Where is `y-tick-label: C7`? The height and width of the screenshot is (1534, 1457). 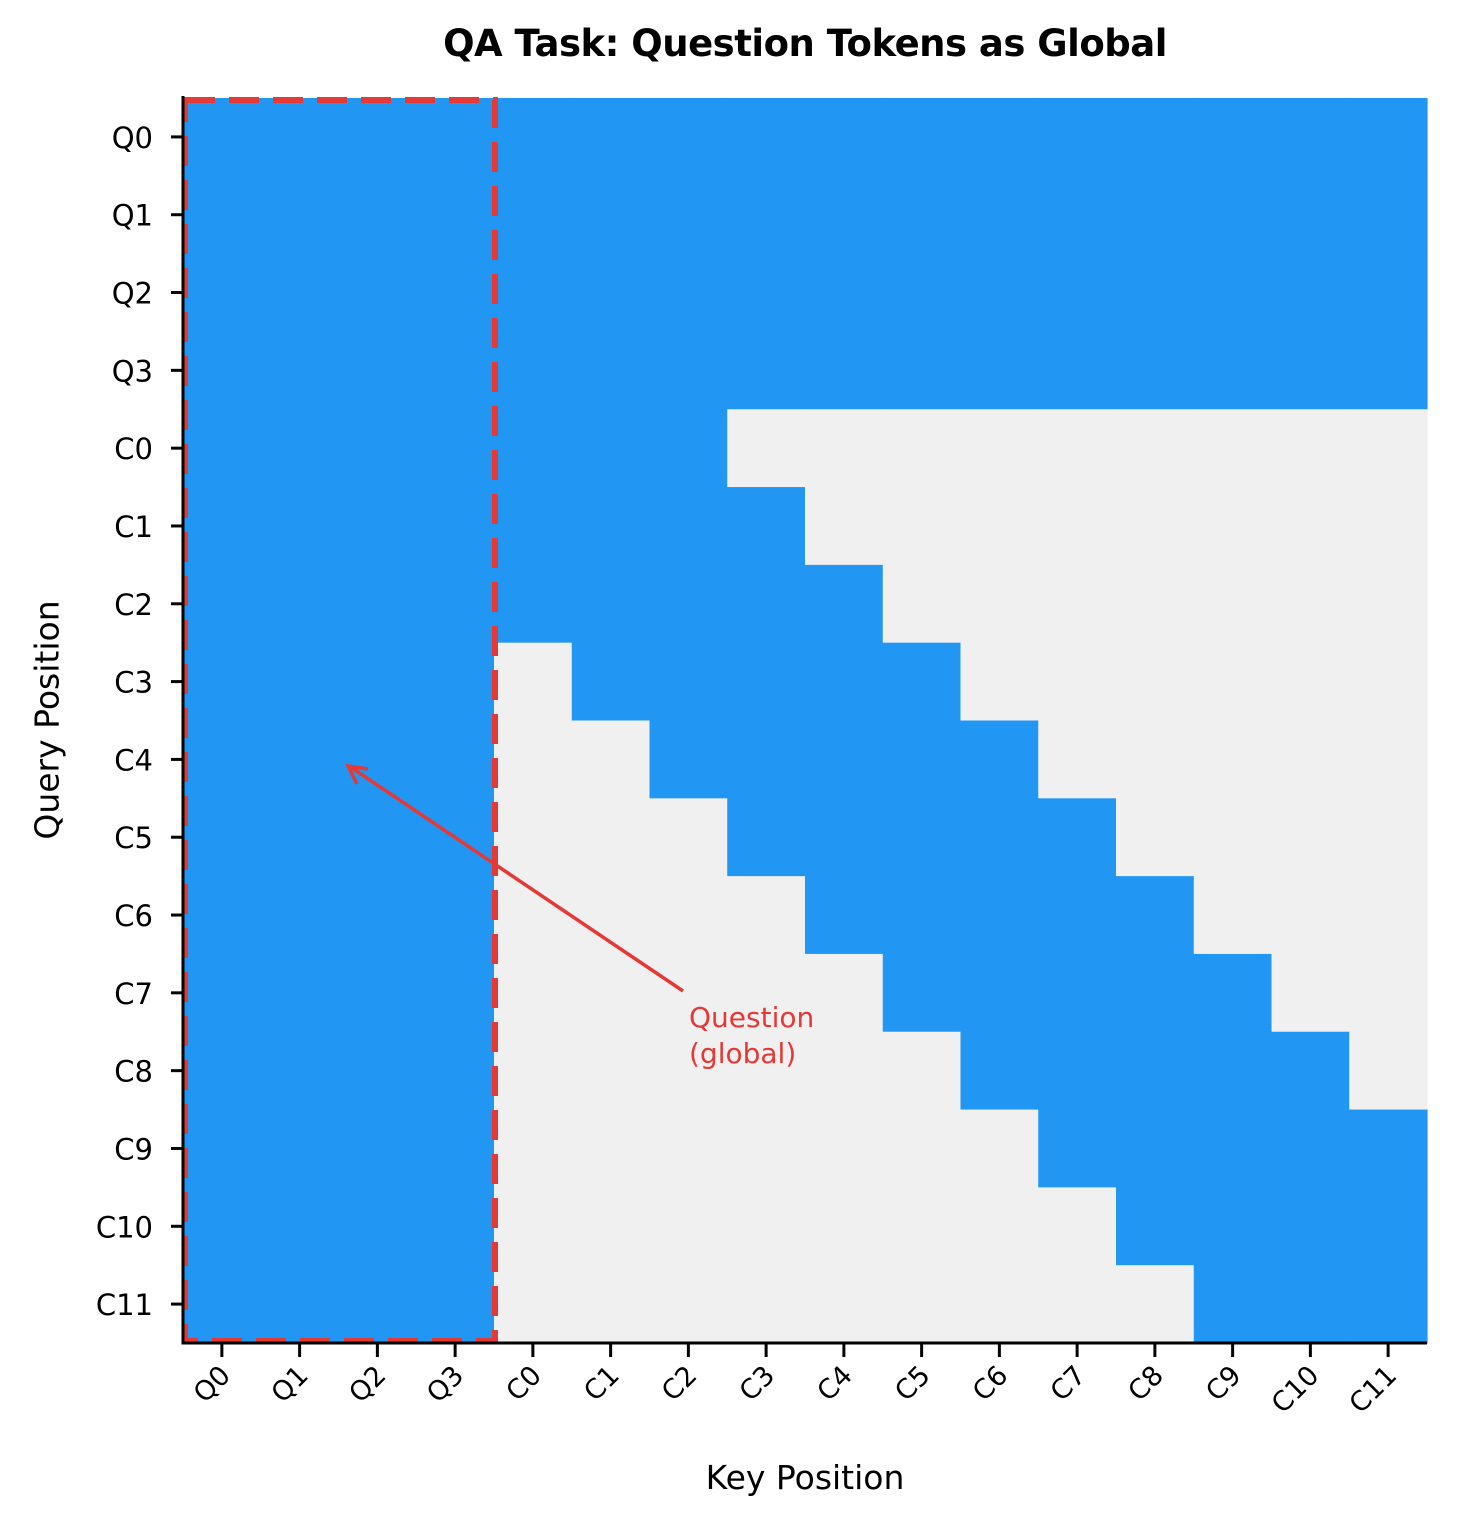 y-tick-label: C7 is located at coordinates (133, 994).